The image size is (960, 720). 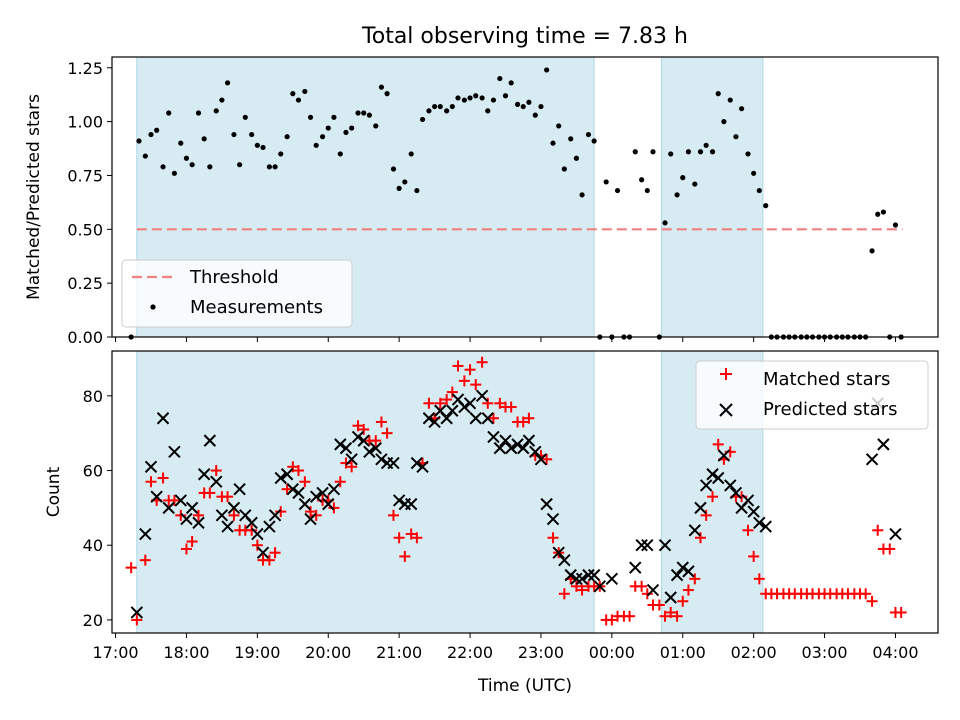 I want to click on top-y-tick-label: 1.25, so click(x=85, y=68).